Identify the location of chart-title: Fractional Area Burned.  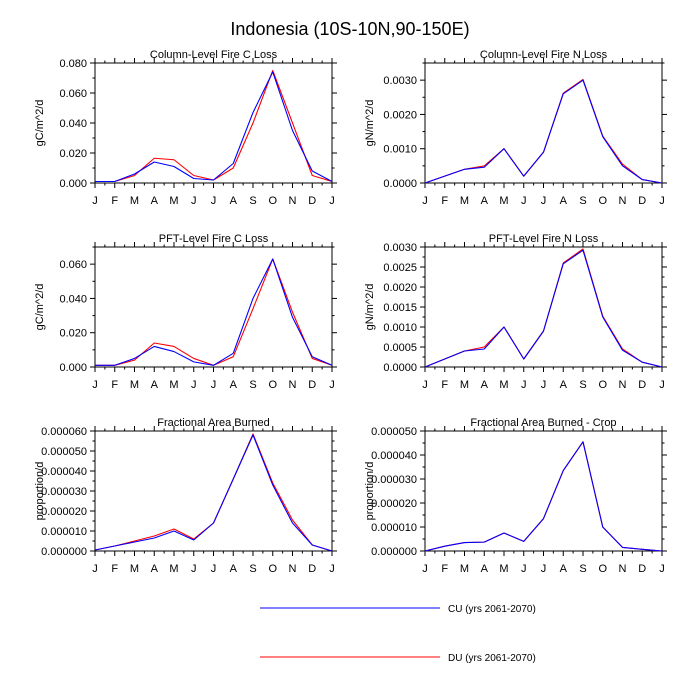
(213, 423).